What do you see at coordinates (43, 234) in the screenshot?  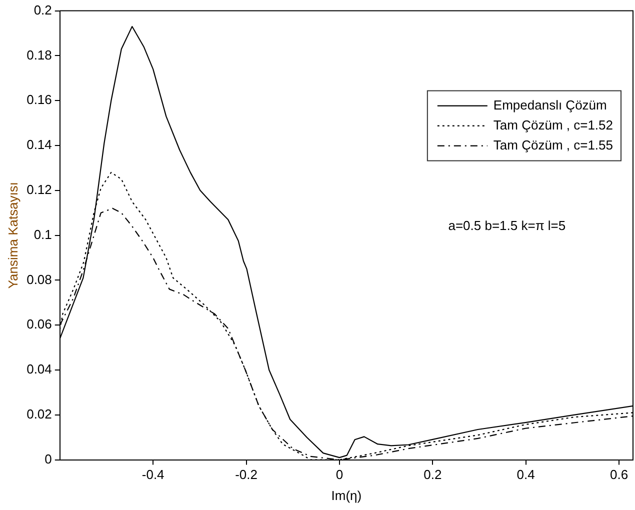 I see `y-tick-label: 0.1` at bounding box center [43, 234].